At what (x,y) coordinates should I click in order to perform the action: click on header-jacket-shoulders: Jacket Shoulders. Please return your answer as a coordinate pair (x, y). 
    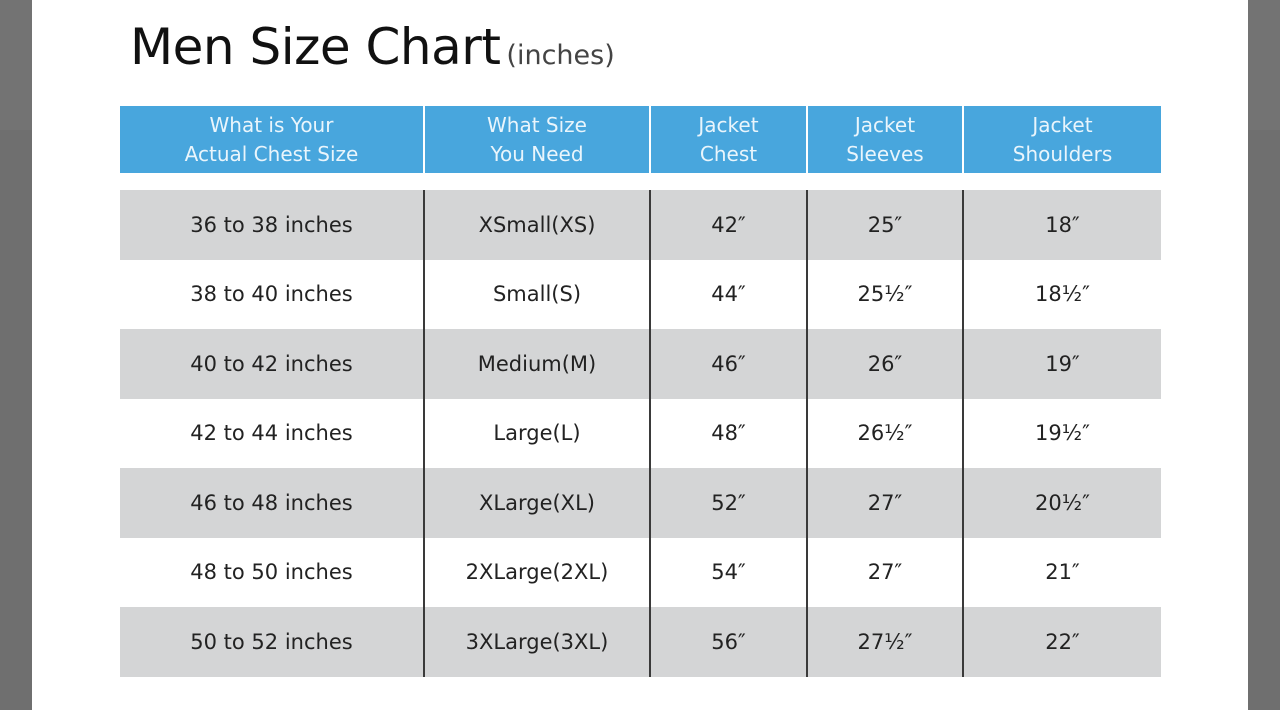
    Looking at the image, I should click on (1062, 139).